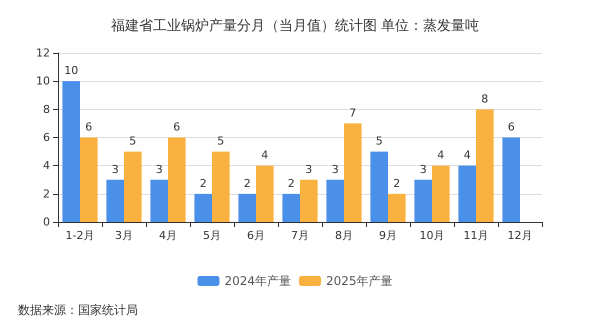 This screenshot has height=330, width=590. Describe the element at coordinates (80, 235) in the screenshot. I see `x-tick-label: 1-2月` at that location.